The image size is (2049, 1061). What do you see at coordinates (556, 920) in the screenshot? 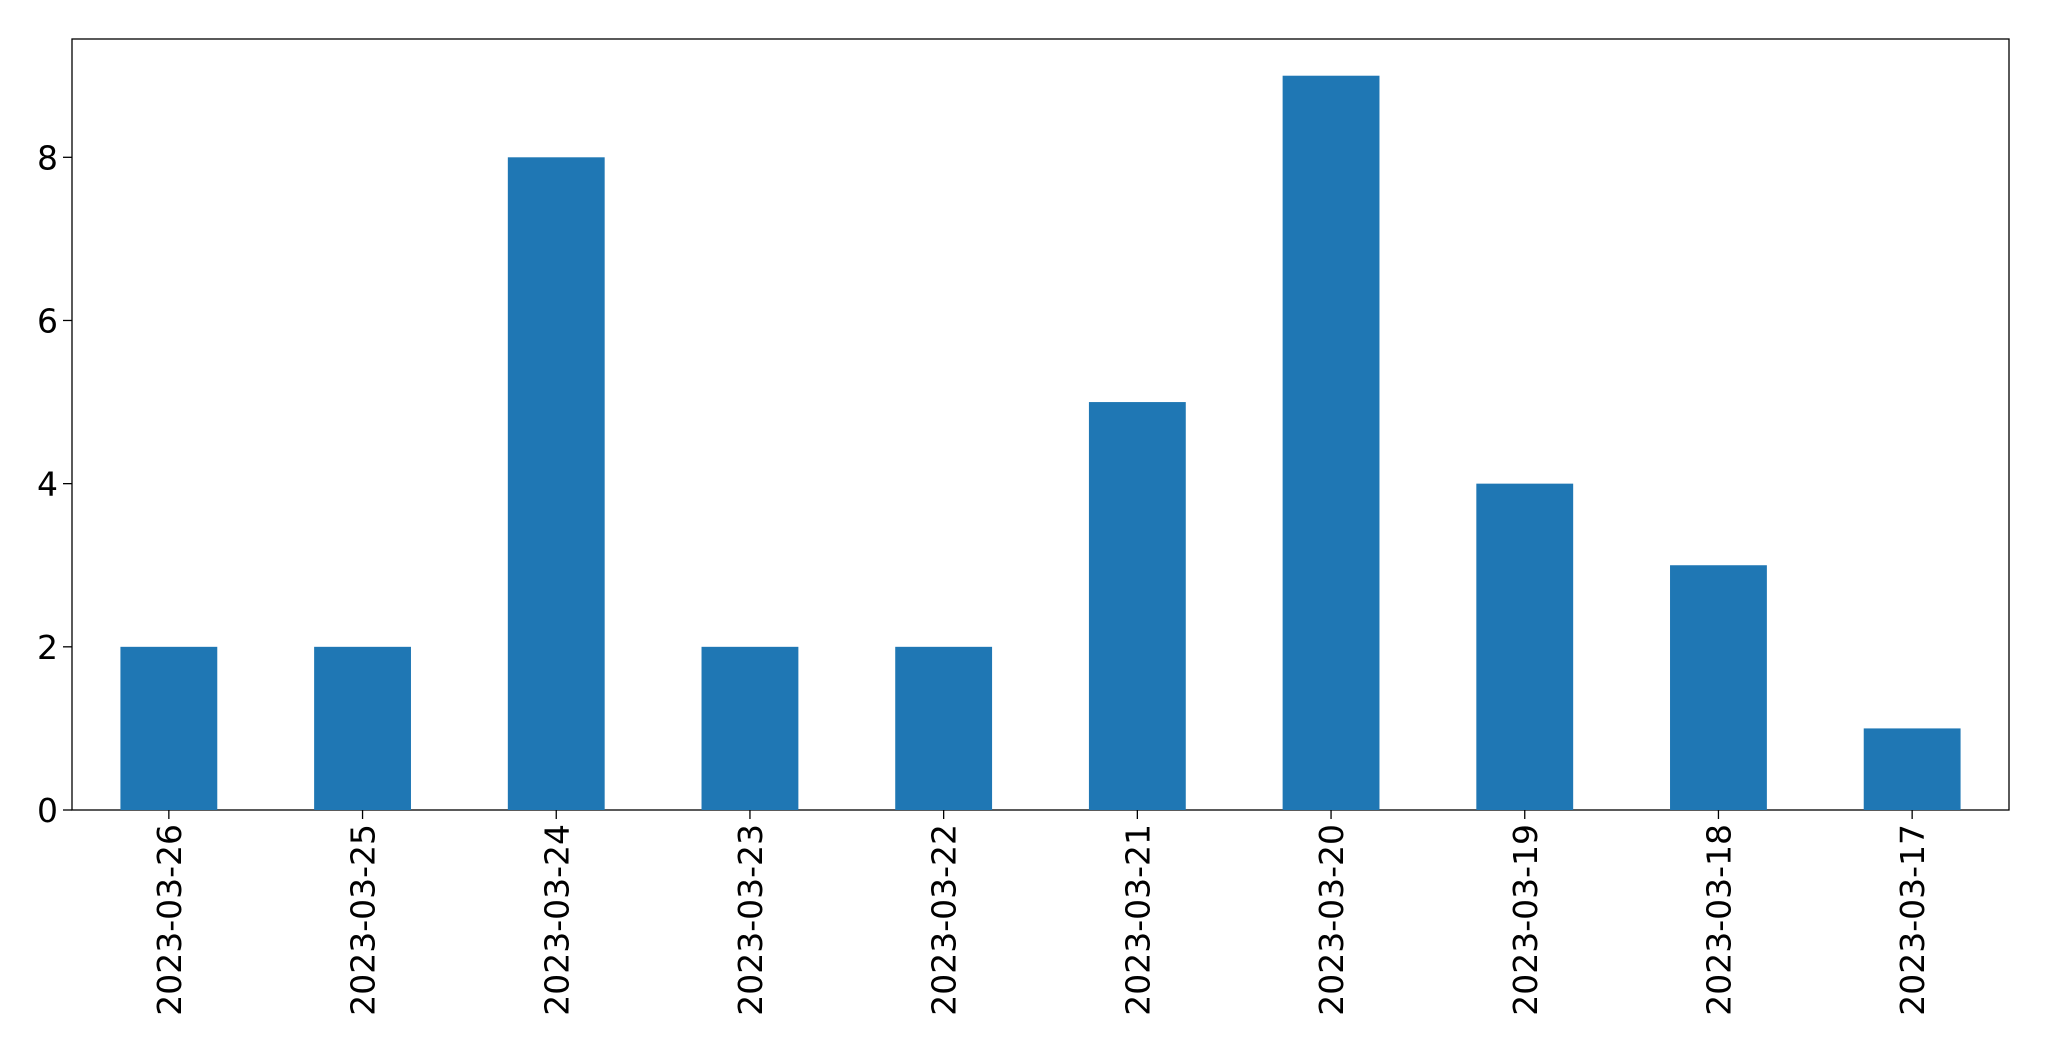
I see `x-tick-label: 2023-03-24` at bounding box center [556, 920].